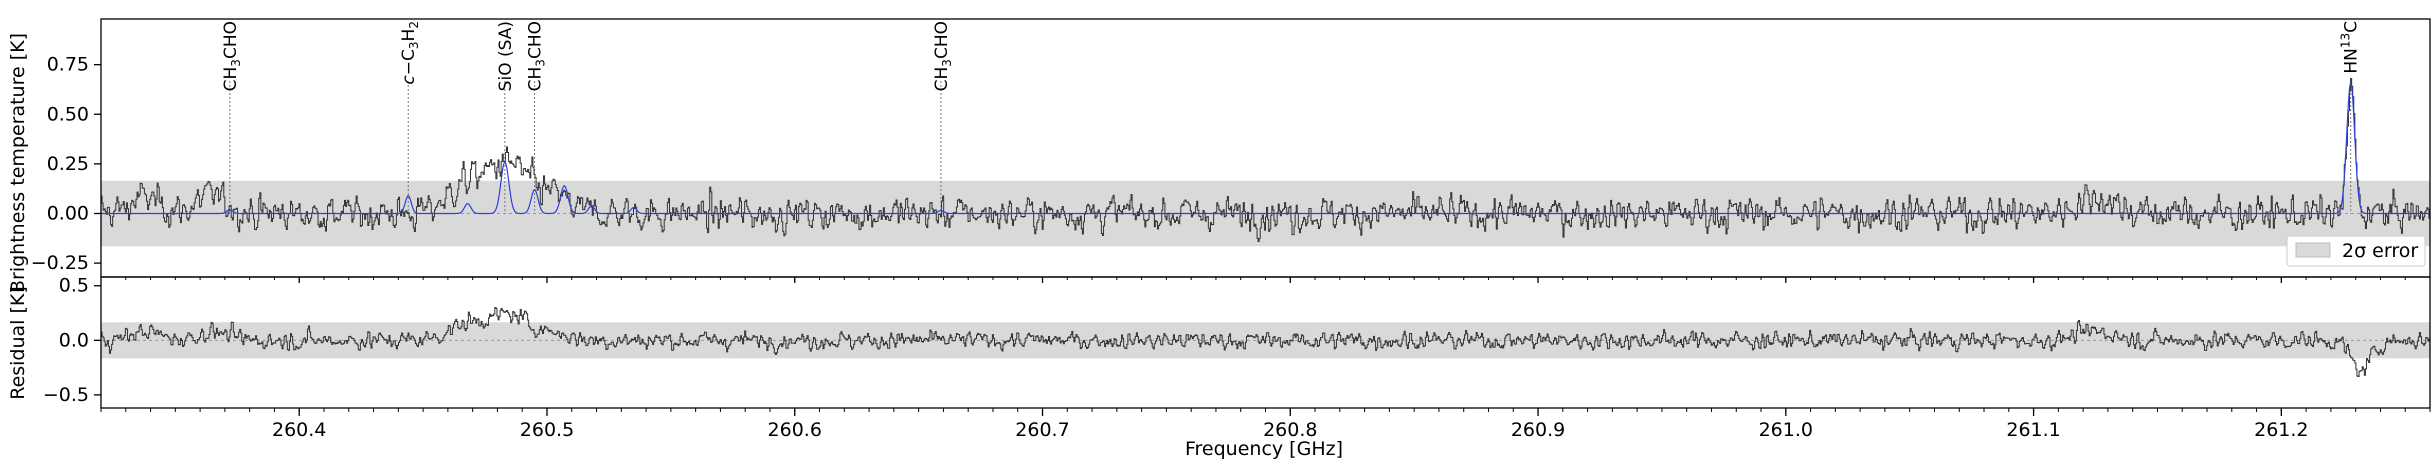 This screenshot has width=2433, height=465. I want to click on x-tick-label: 260.7, so click(1042, 430).